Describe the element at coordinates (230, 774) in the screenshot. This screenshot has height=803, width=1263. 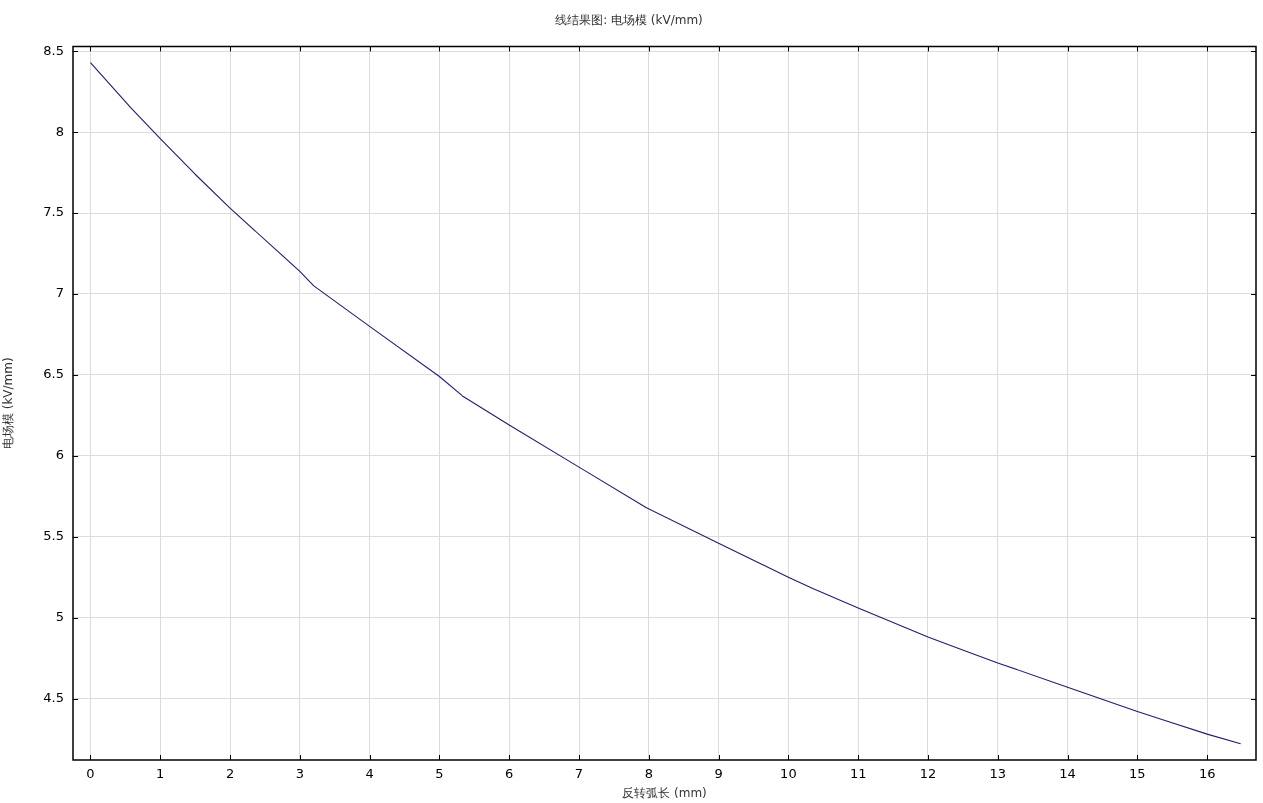
I see `x-tick-label: 2` at that location.